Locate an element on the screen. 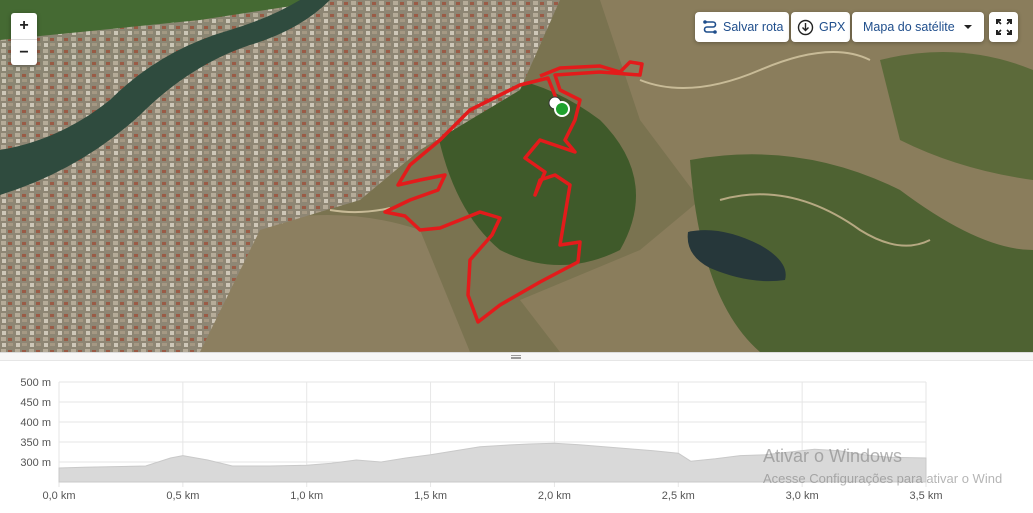 The height and width of the screenshot is (513, 1033). panel-resize-handle is located at coordinates (516, 356).